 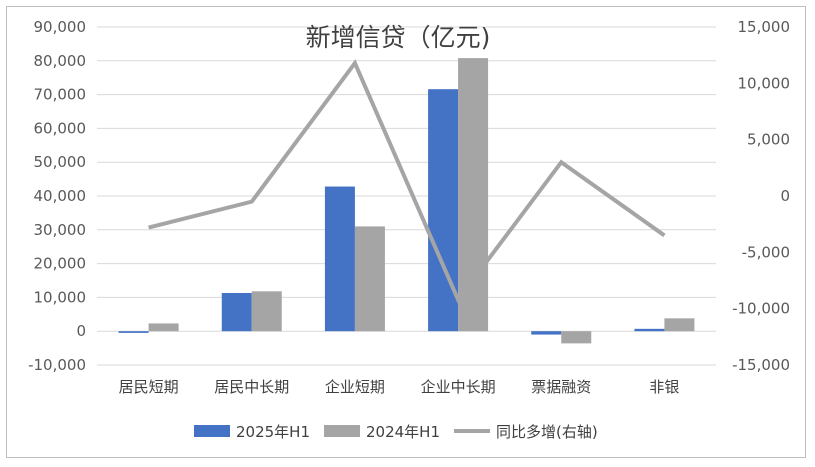 I want to click on left-tick-label: 10,000, so click(x=60, y=297).